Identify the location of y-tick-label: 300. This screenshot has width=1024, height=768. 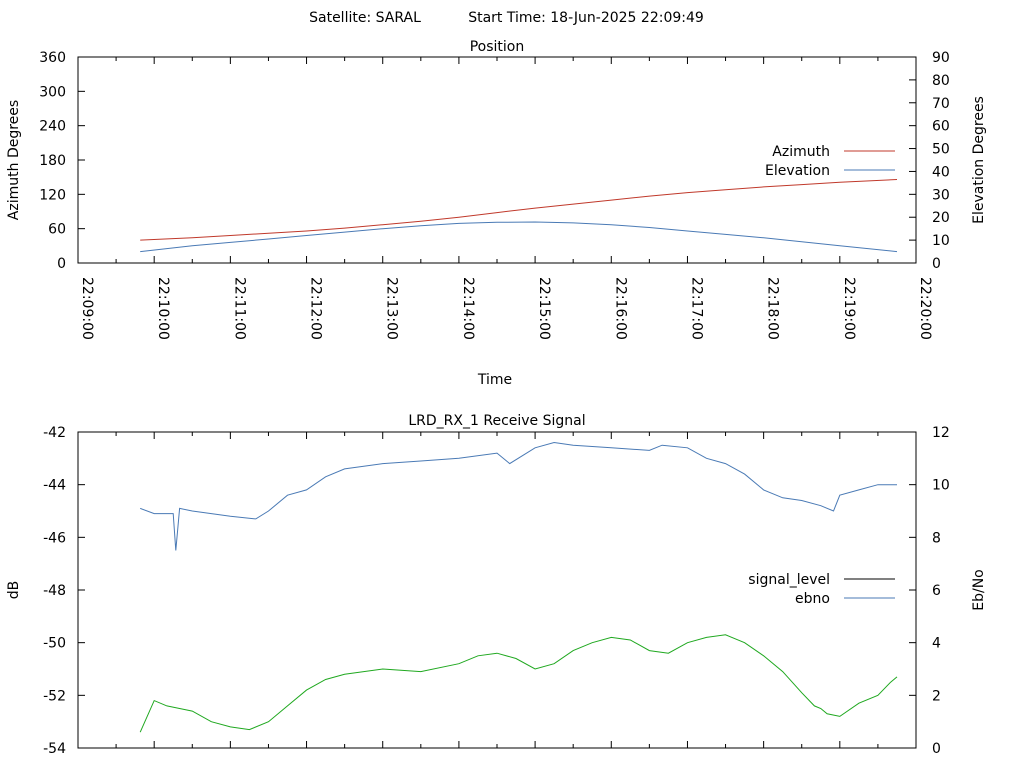
(52, 92).